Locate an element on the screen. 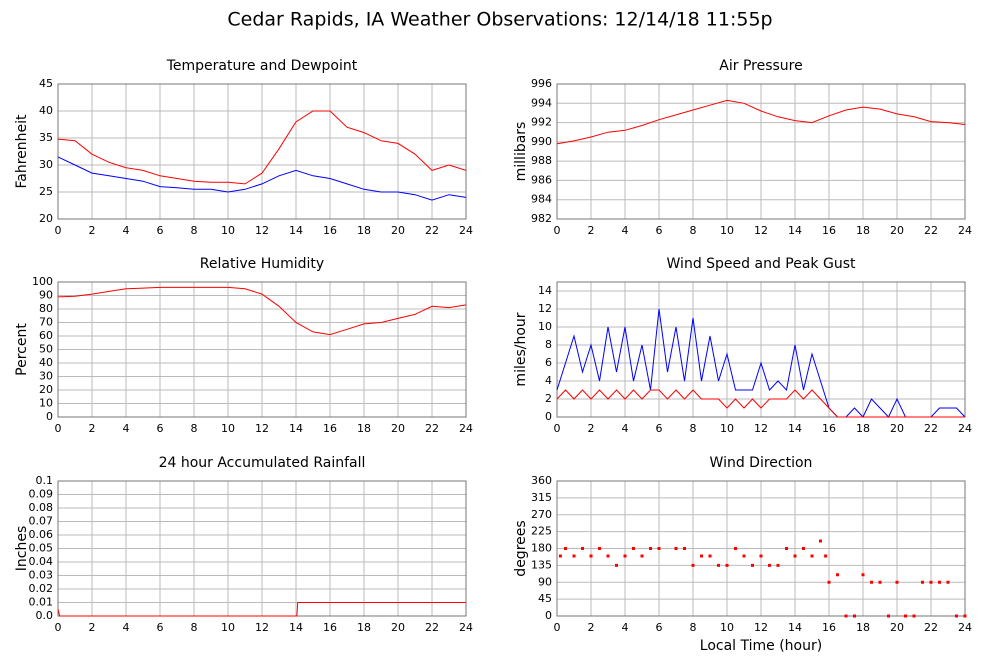 Image resolution: width=1000 pixels, height=660 pixels. y-tick-label: 60 is located at coordinates (46, 335).